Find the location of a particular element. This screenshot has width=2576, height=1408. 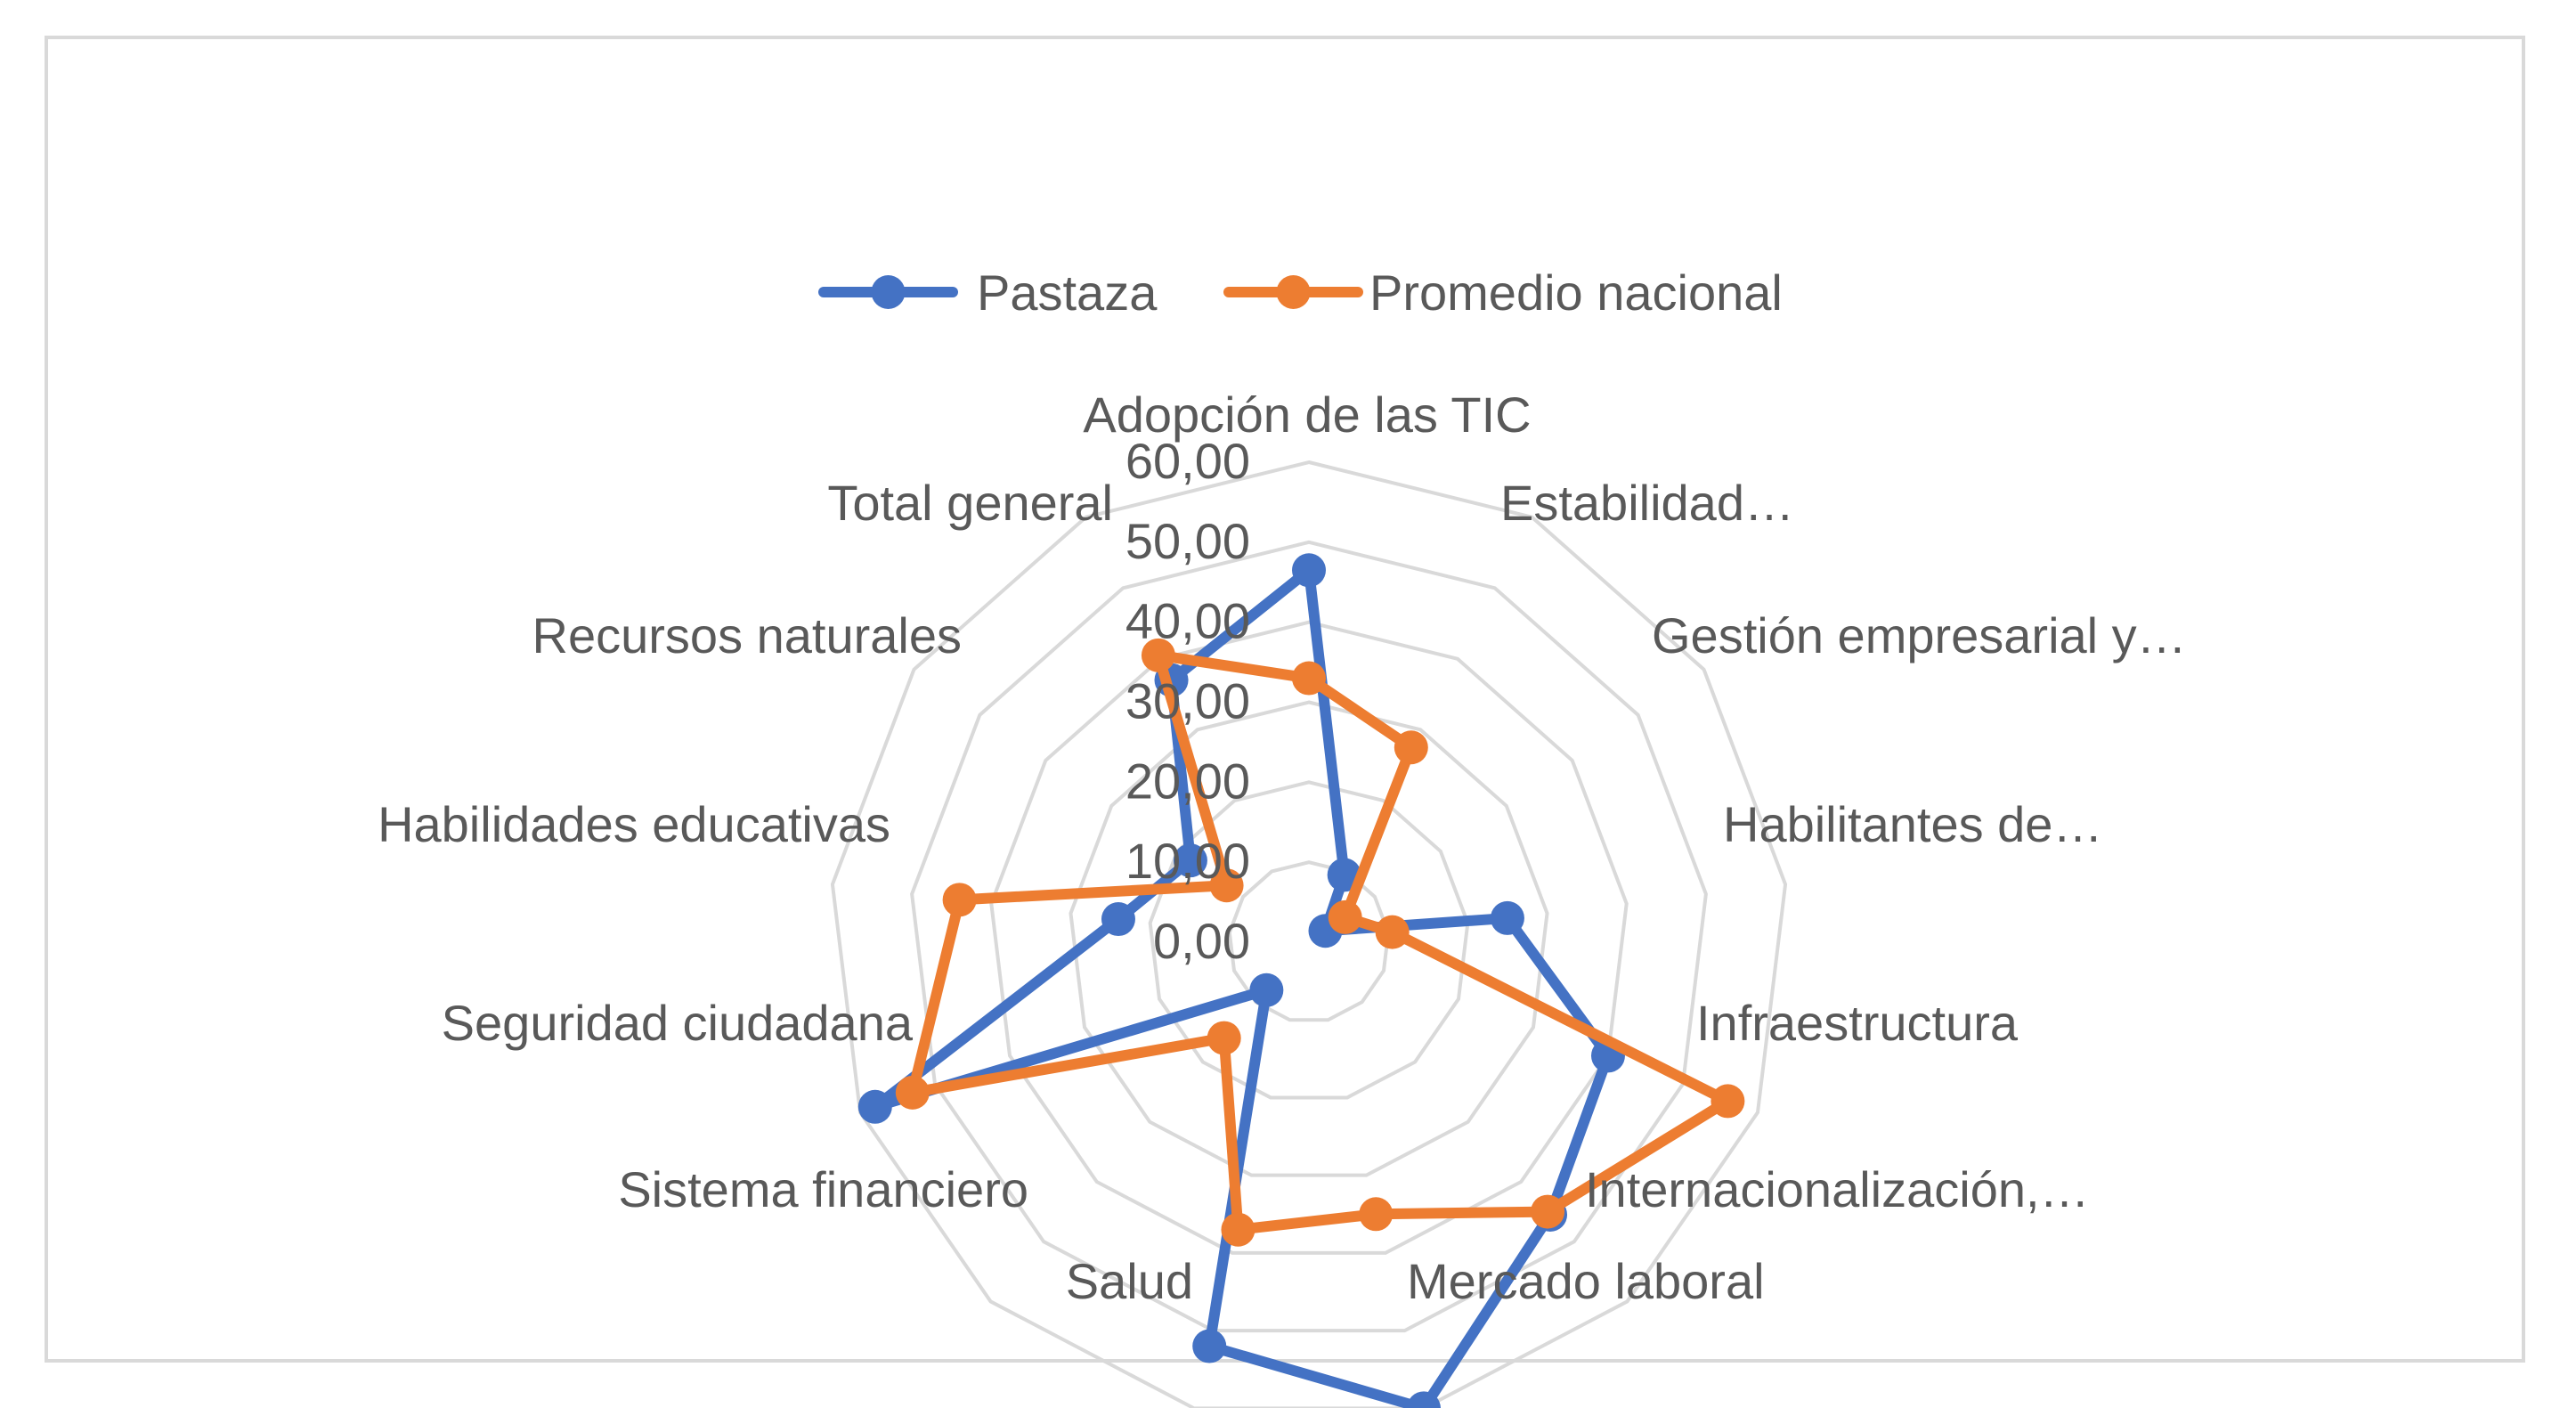

axis-tick-label: 20,00 is located at coordinates (1187, 781).